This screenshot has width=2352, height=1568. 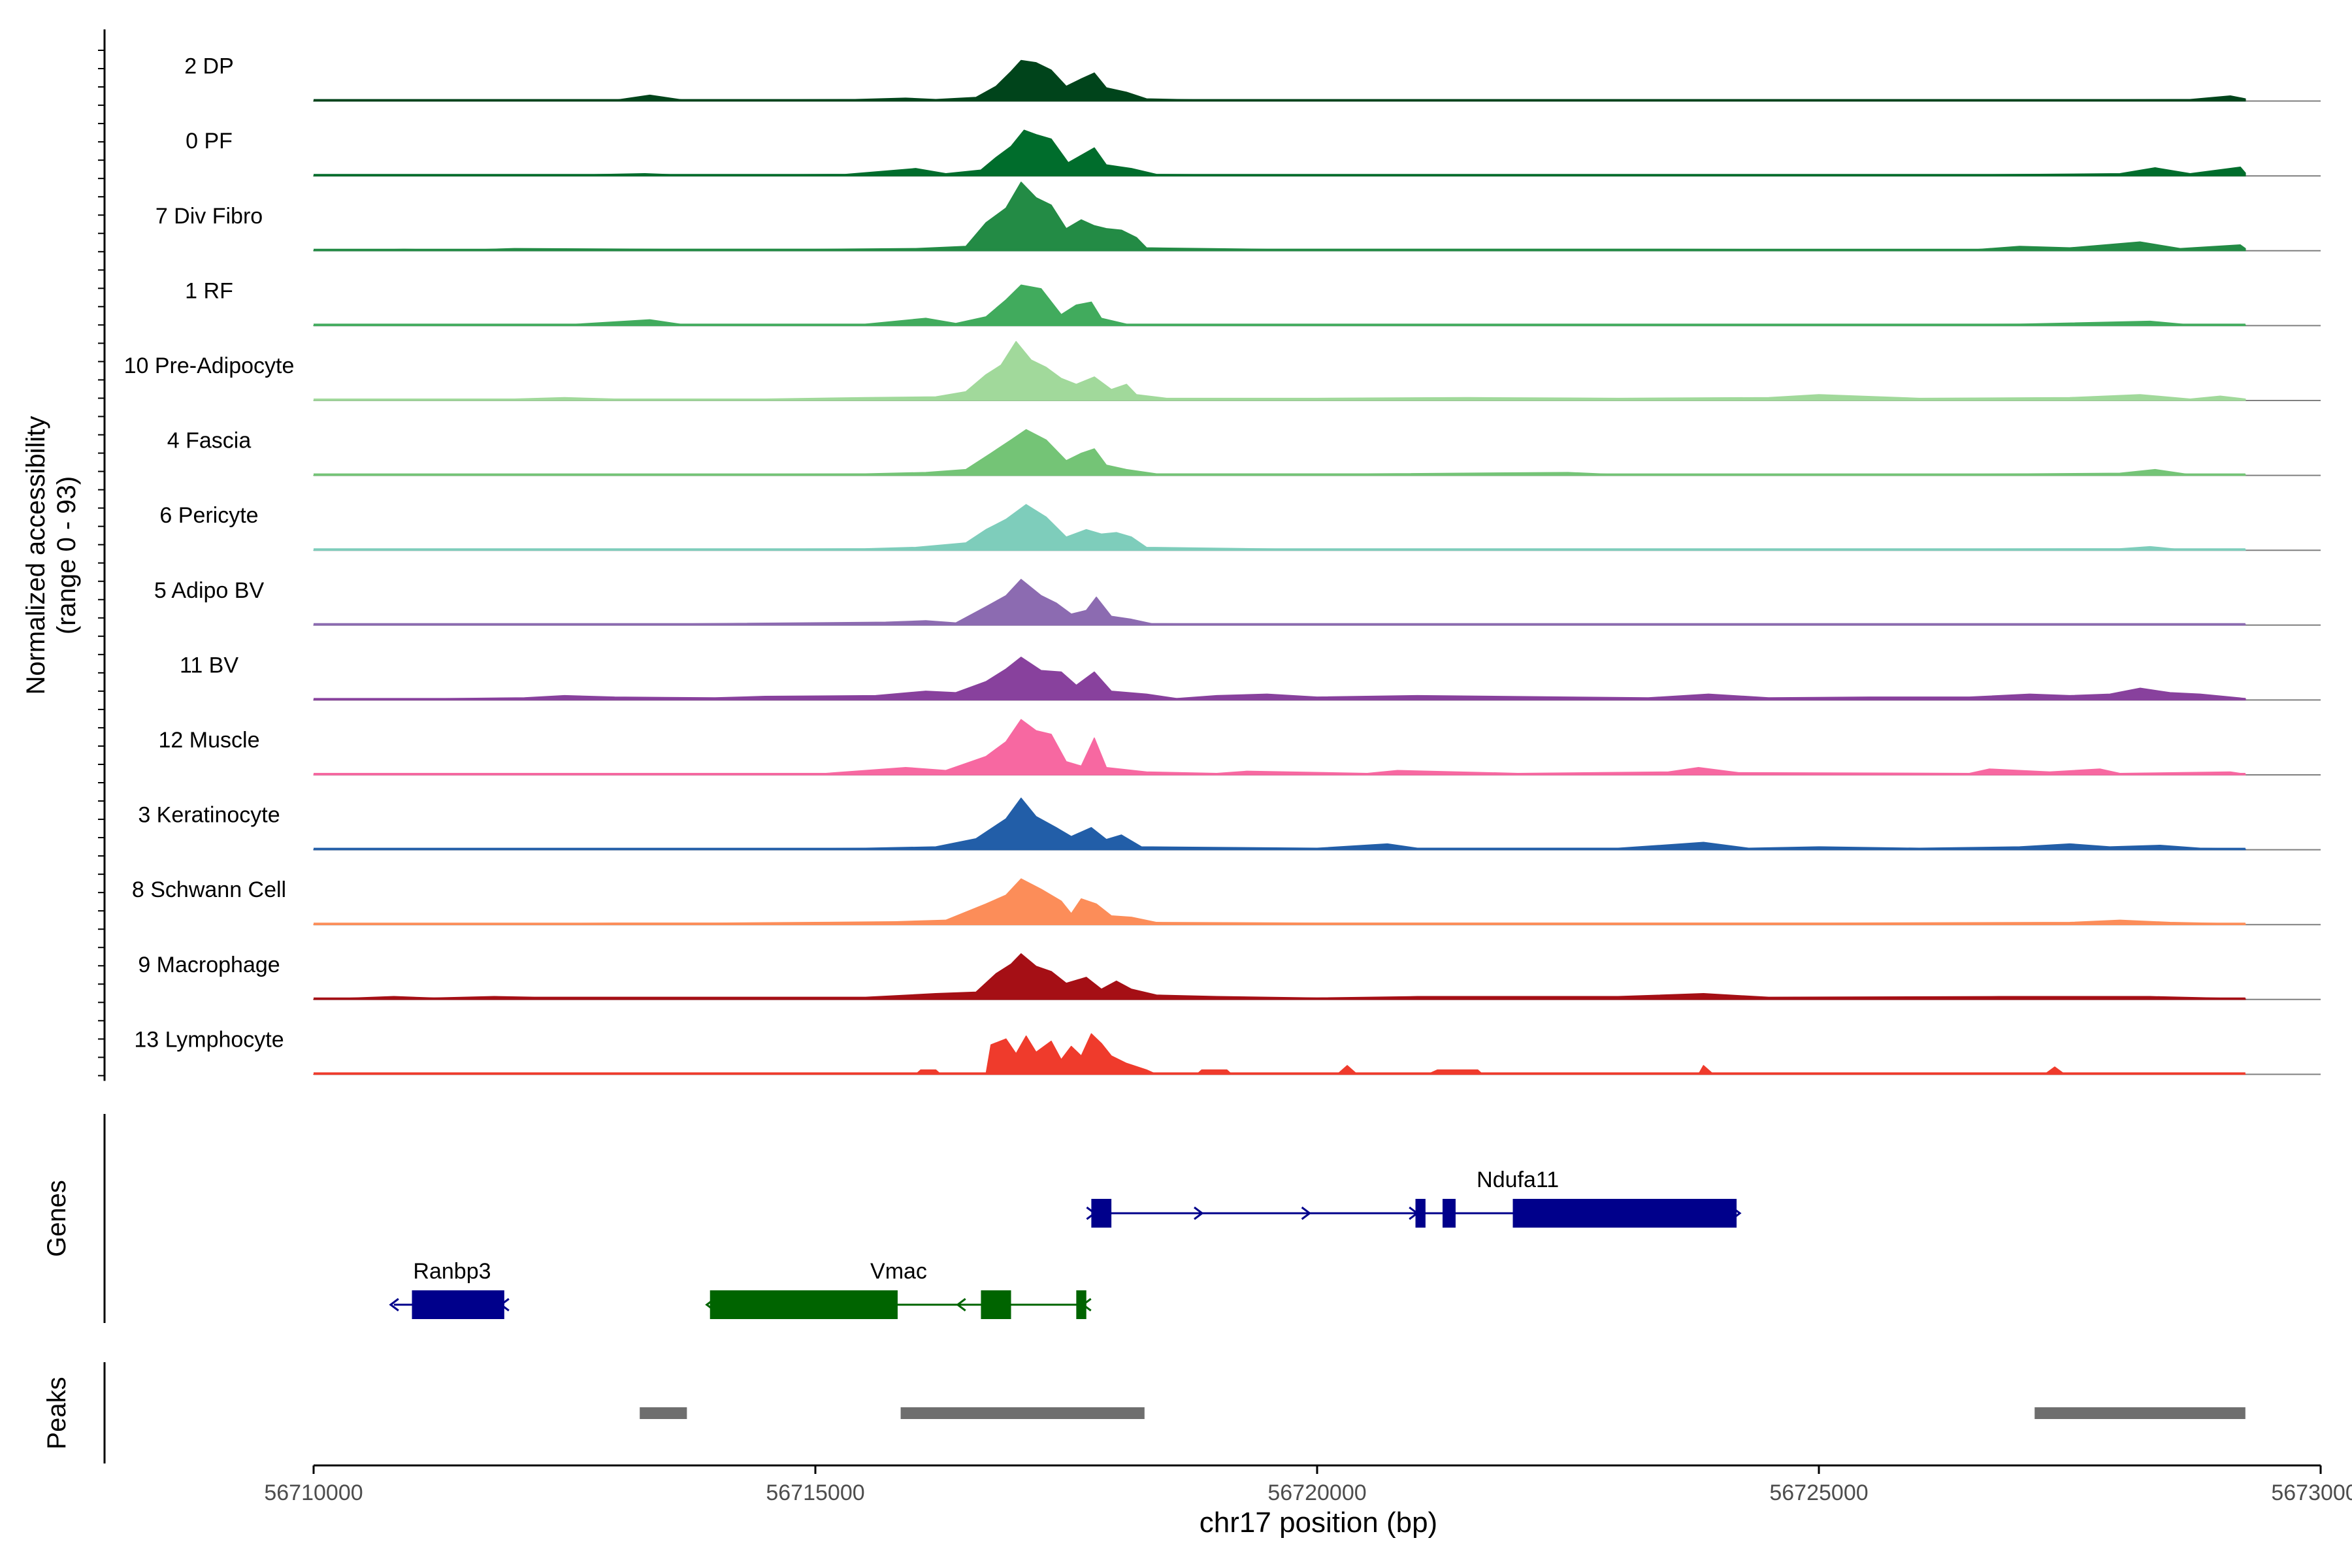 I want to click on track-label: 0 PF, so click(x=209, y=141).